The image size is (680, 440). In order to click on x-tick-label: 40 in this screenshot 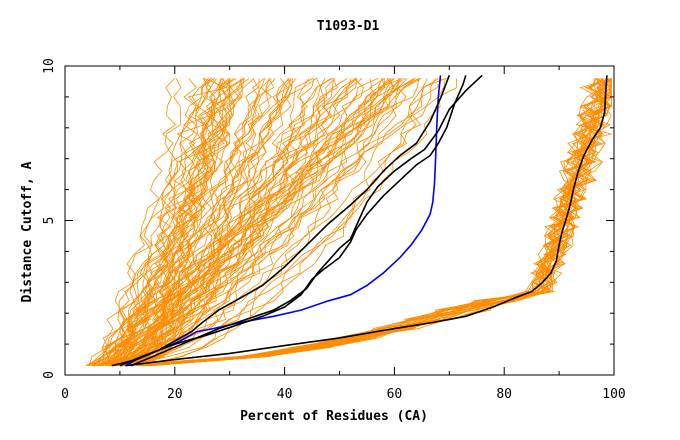, I will do `click(285, 394)`.